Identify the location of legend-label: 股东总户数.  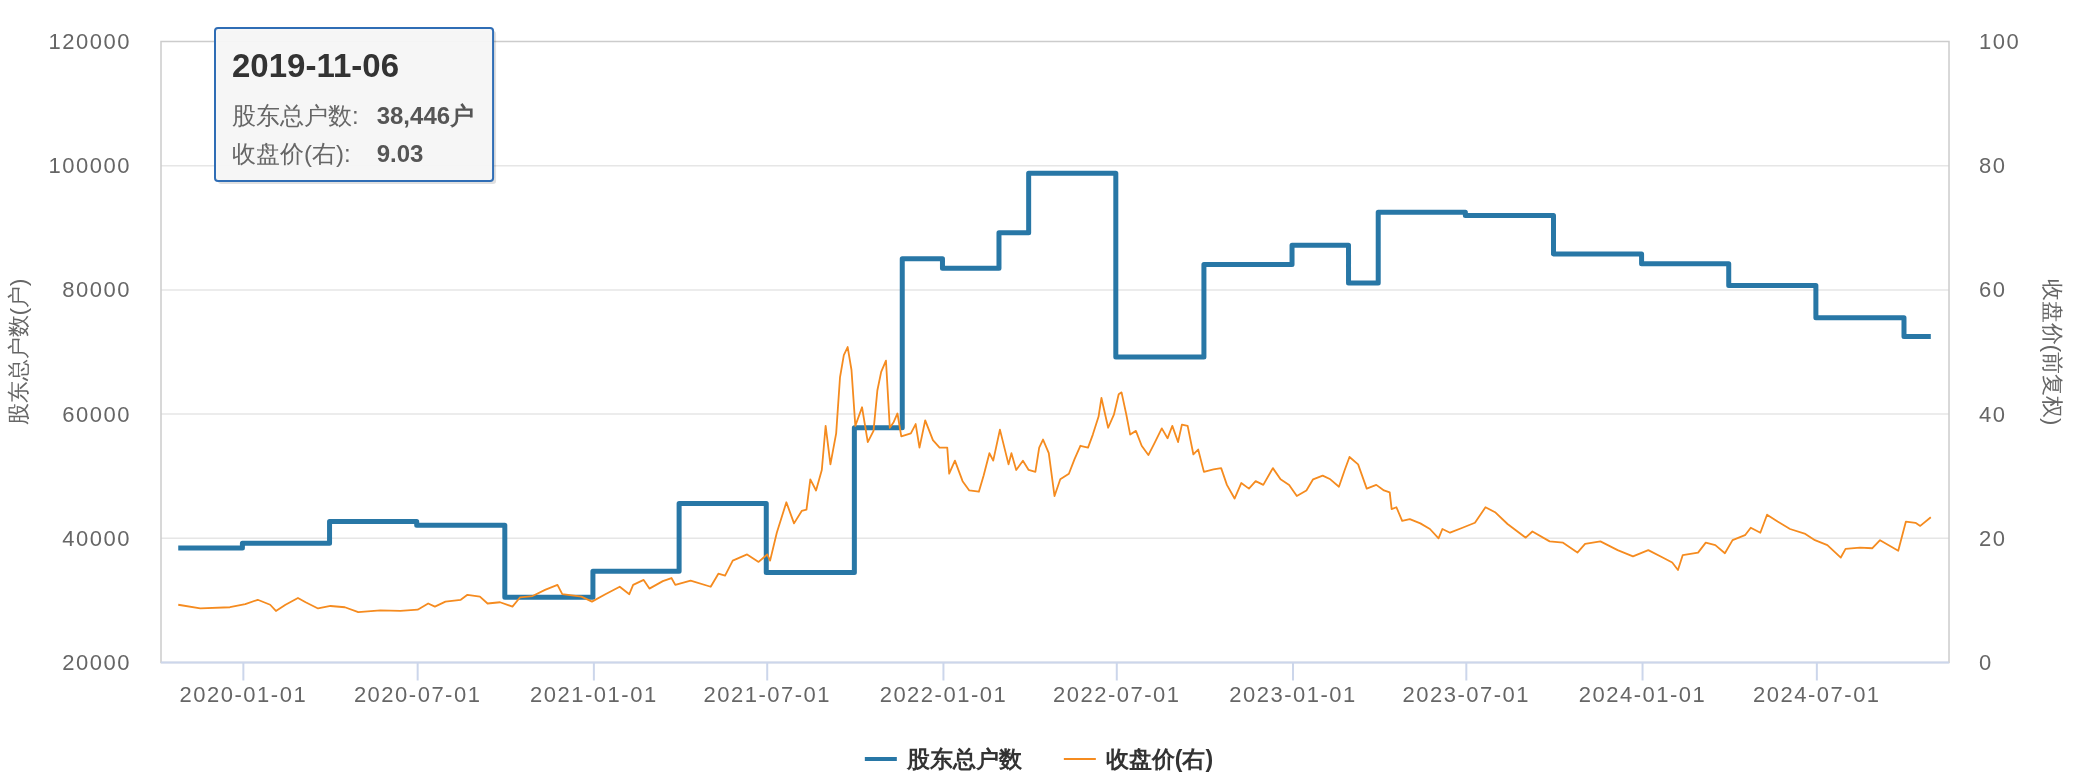
(964, 759).